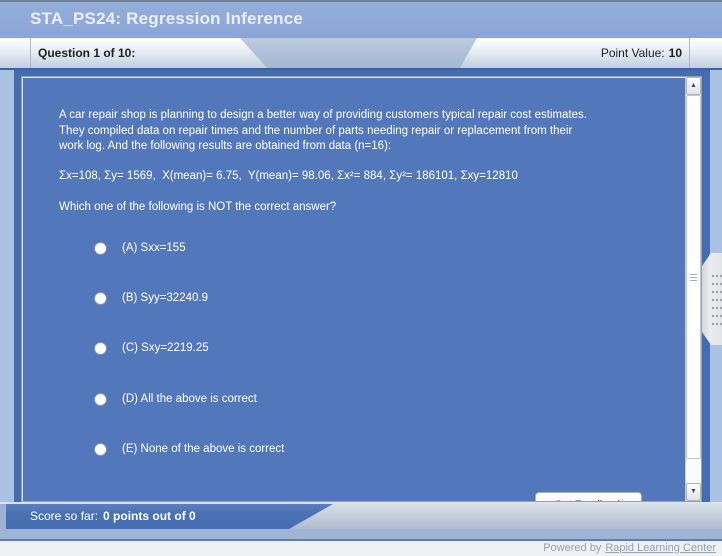 Image resolution: width=722 pixels, height=556 pixels. What do you see at coordinates (3, 516) in the screenshot?
I see `score-bar-left-edge` at bounding box center [3, 516].